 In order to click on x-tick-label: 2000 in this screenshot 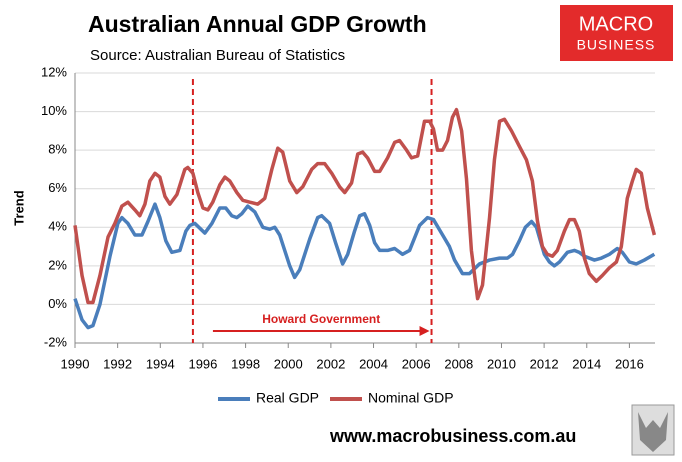, I will do `click(288, 363)`.